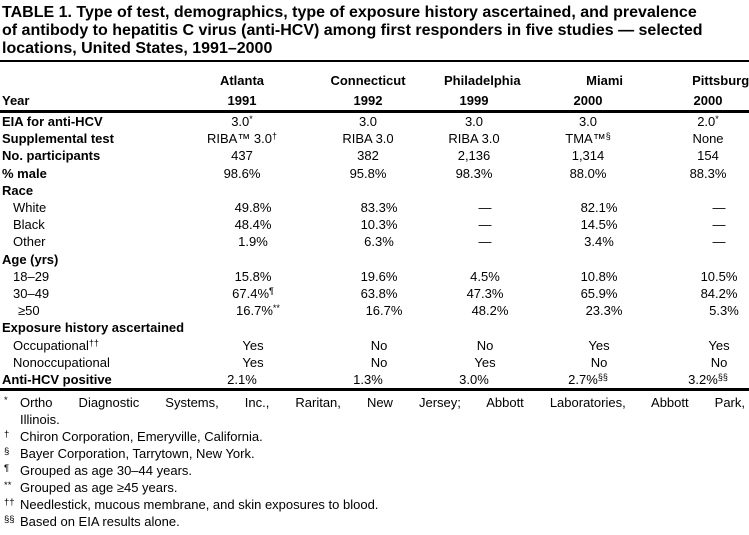 The image size is (749, 535). What do you see at coordinates (253, 225) in the screenshot?
I see `table-cell: 48.4%` at bounding box center [253, 225].